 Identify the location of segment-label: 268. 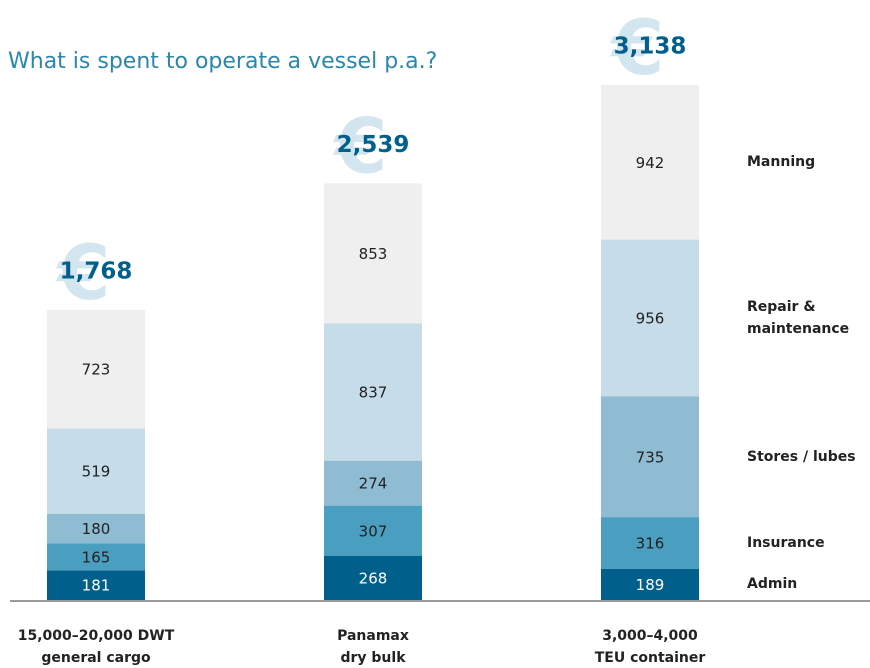
(373, 579).